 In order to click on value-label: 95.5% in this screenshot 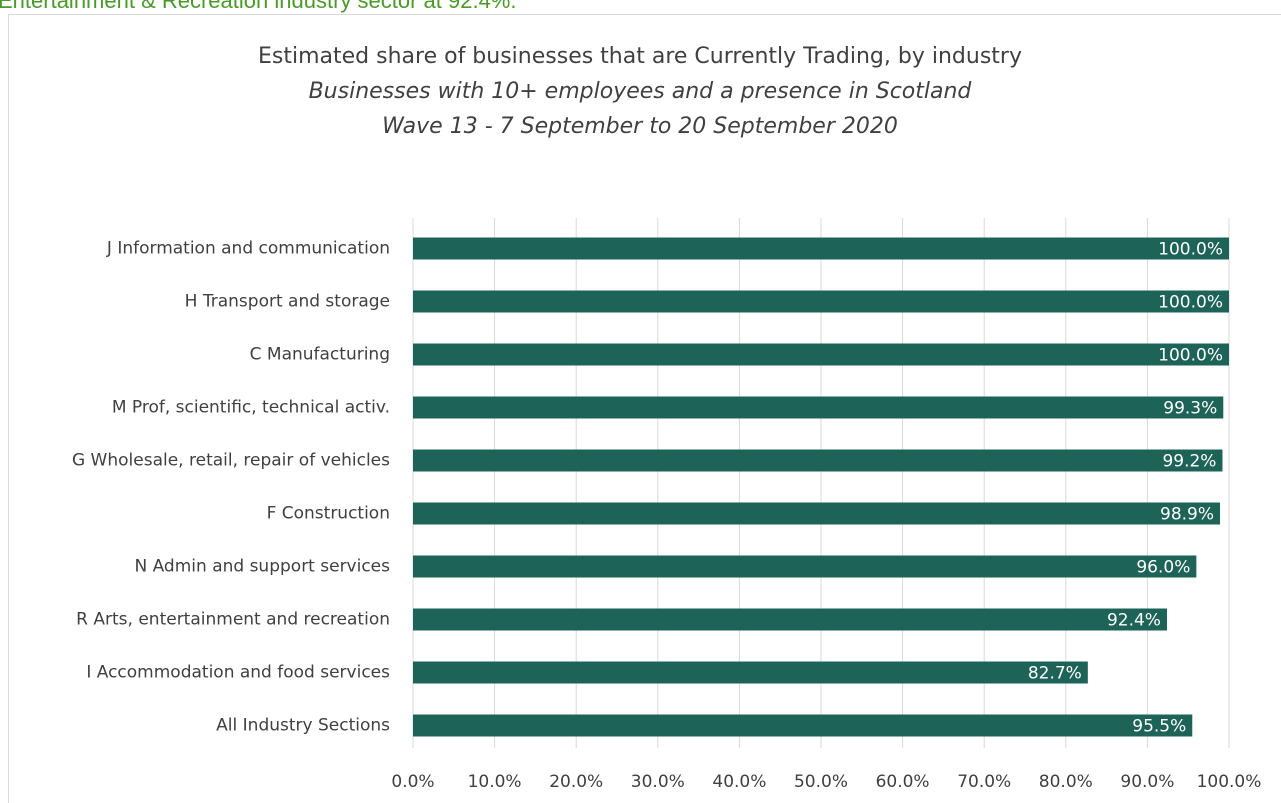, I will do `click(1159, 727)`.